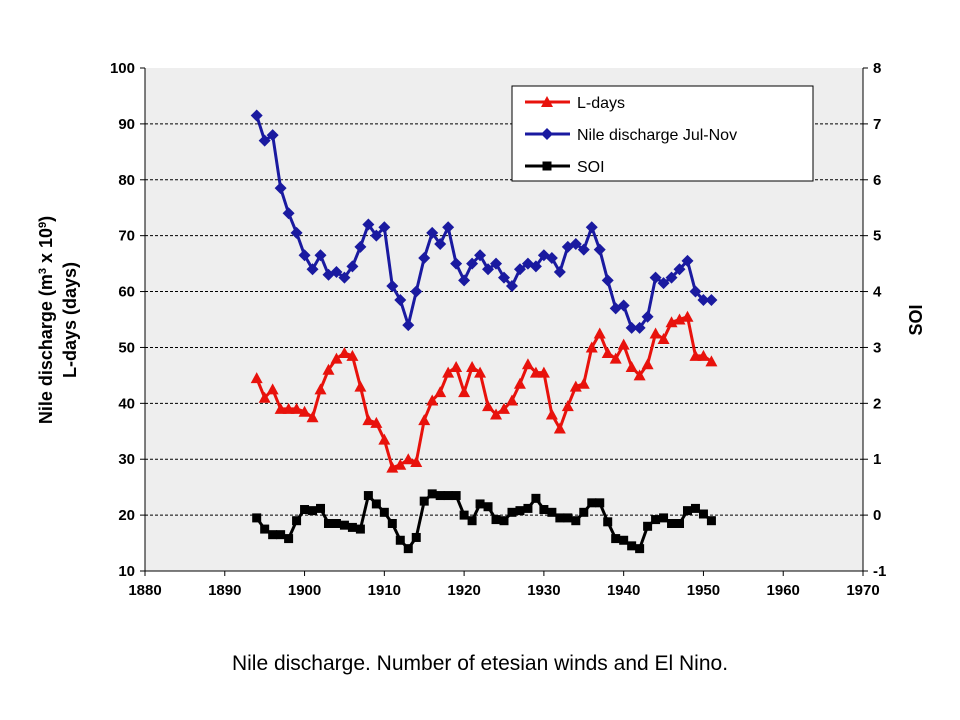 This screenshot has height=720, width=960. Describe the element at coordinates (126, 292) in the screenshot. I see `left-tick-label: 60` at that location.